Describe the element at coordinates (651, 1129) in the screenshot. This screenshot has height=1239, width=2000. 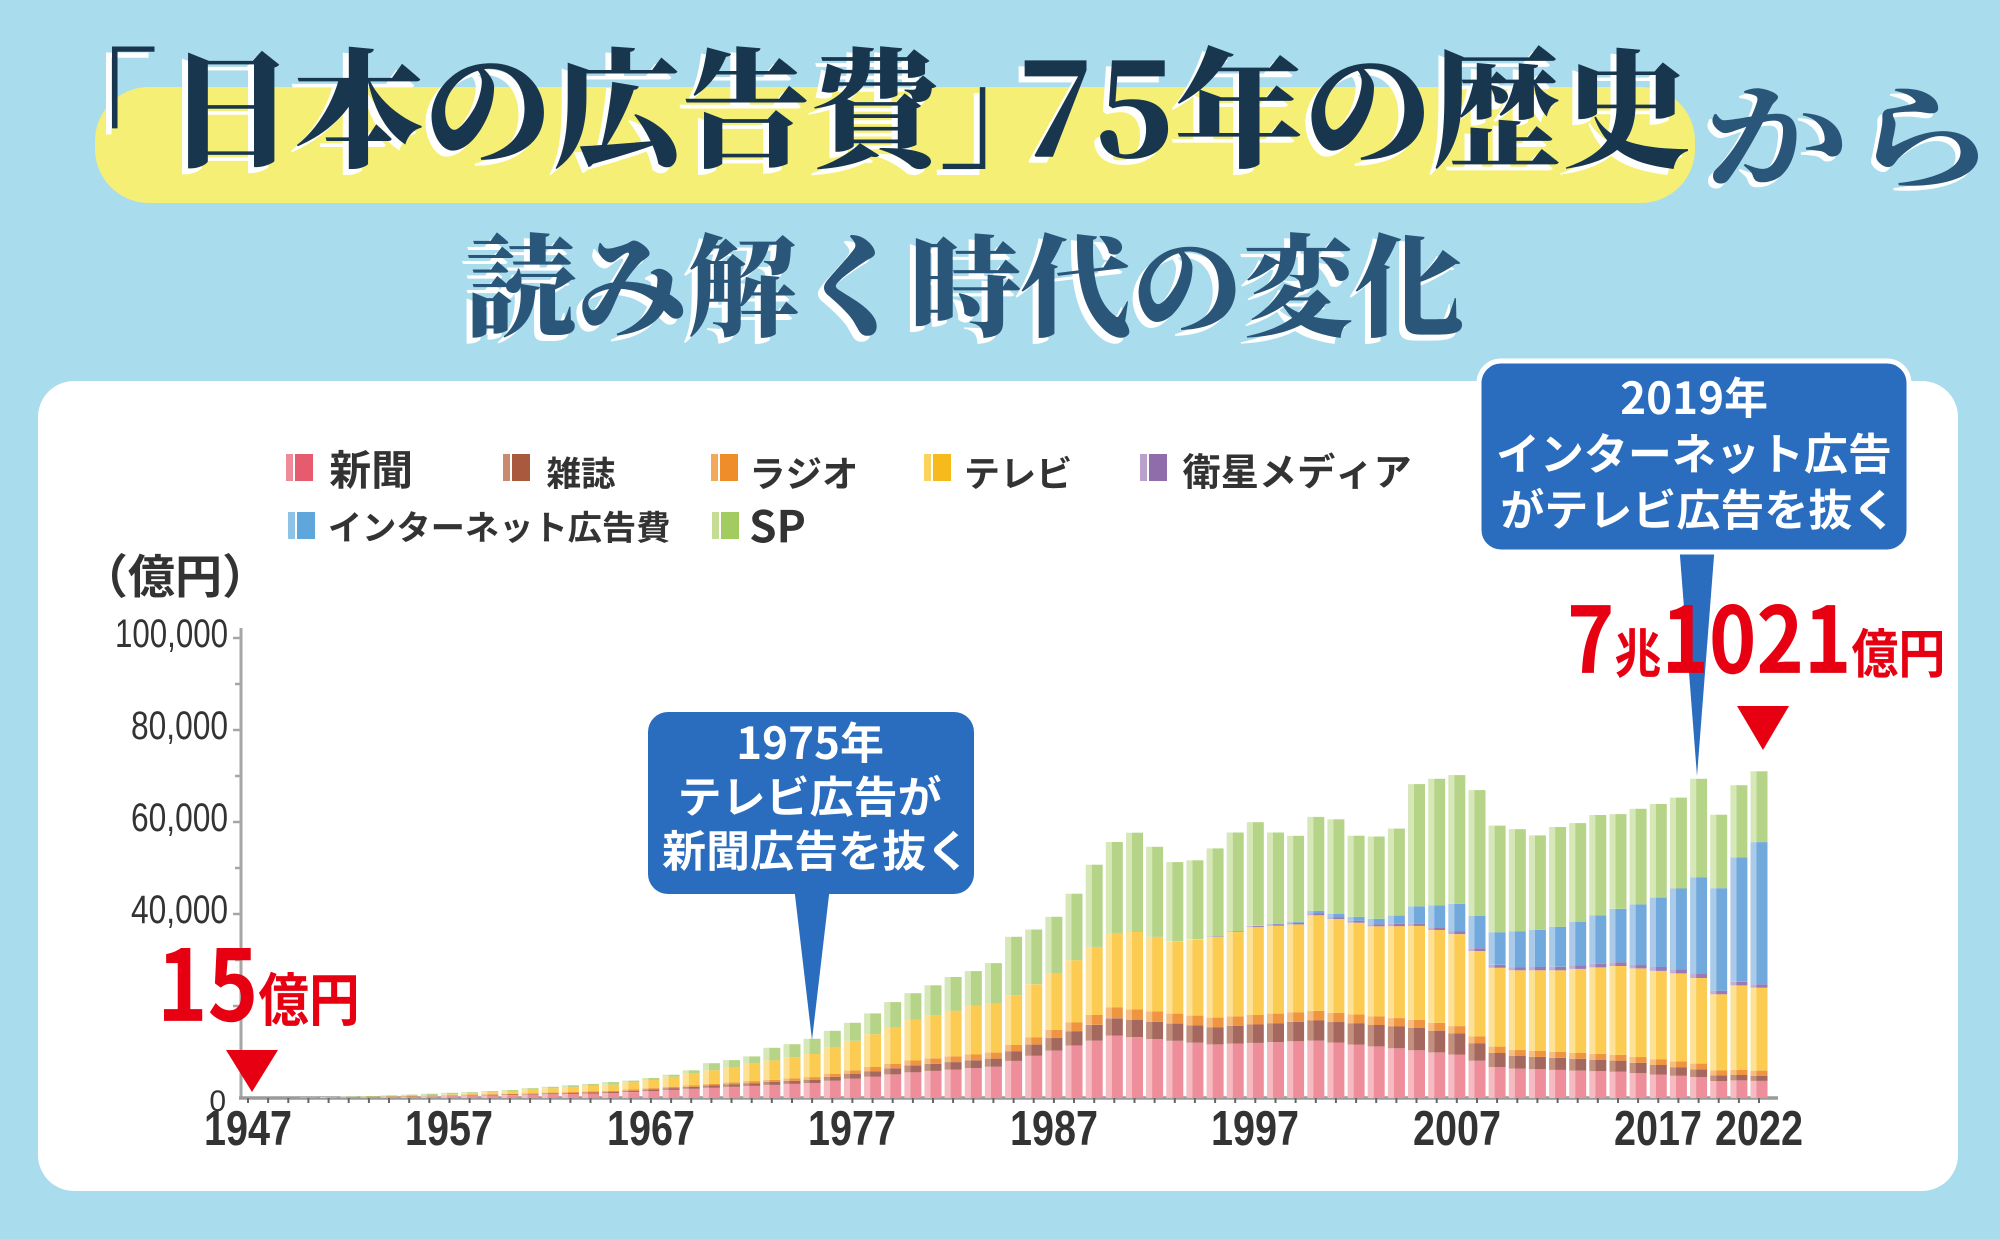
I see `svg-text: 1967` at that location.